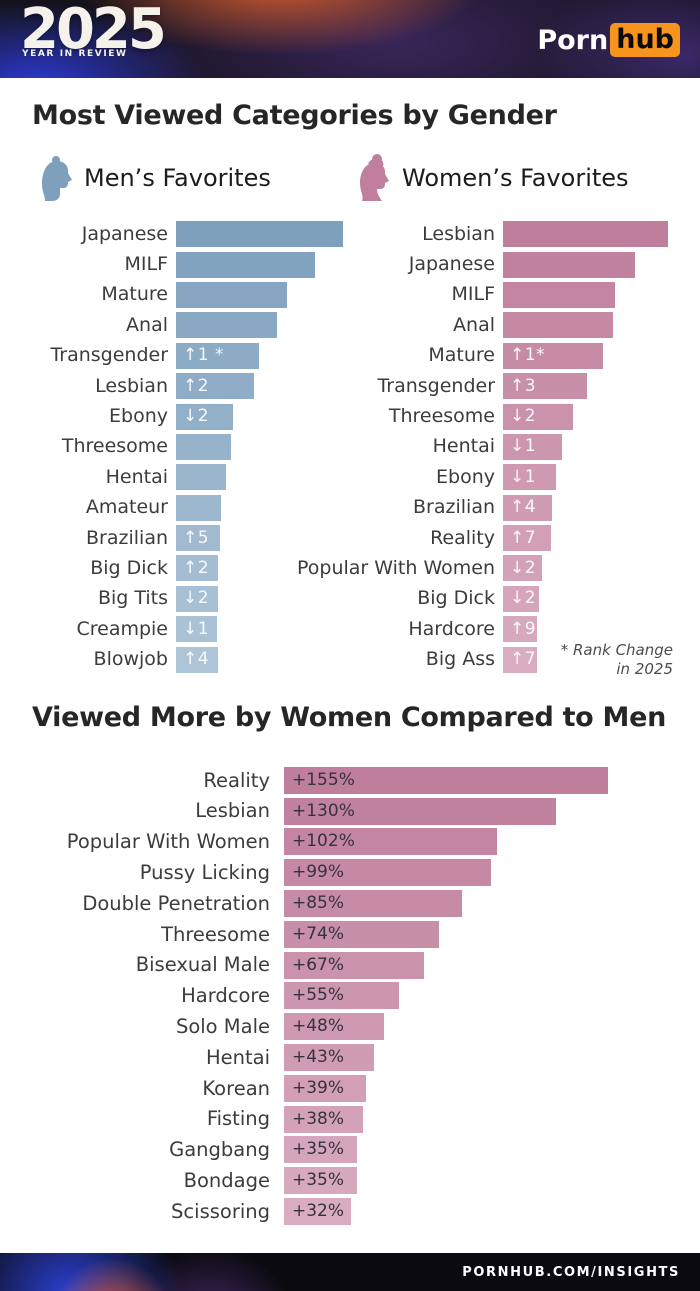 The height and width of the screenshot is (1291, 700). I want to click on category-label: Double Penetration, so click(176, 903).